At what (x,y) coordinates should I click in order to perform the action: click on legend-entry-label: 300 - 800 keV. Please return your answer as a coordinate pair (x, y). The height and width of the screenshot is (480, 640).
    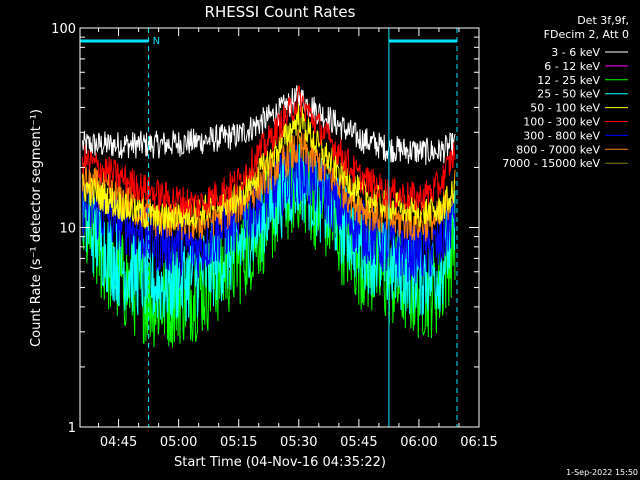
    Looking at the image, I should click on (561, 135).